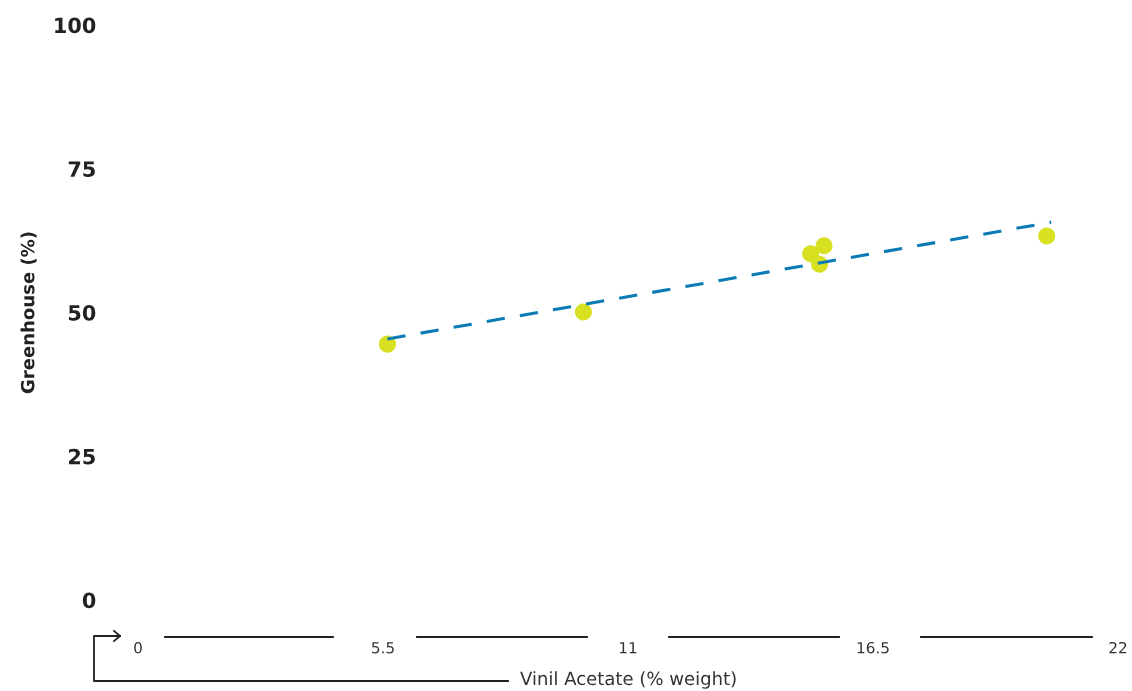  What do you see at coordinates (82, 312) in the screenshot?
I see `y-tick-label: 50` at bounding box center [82, 312].